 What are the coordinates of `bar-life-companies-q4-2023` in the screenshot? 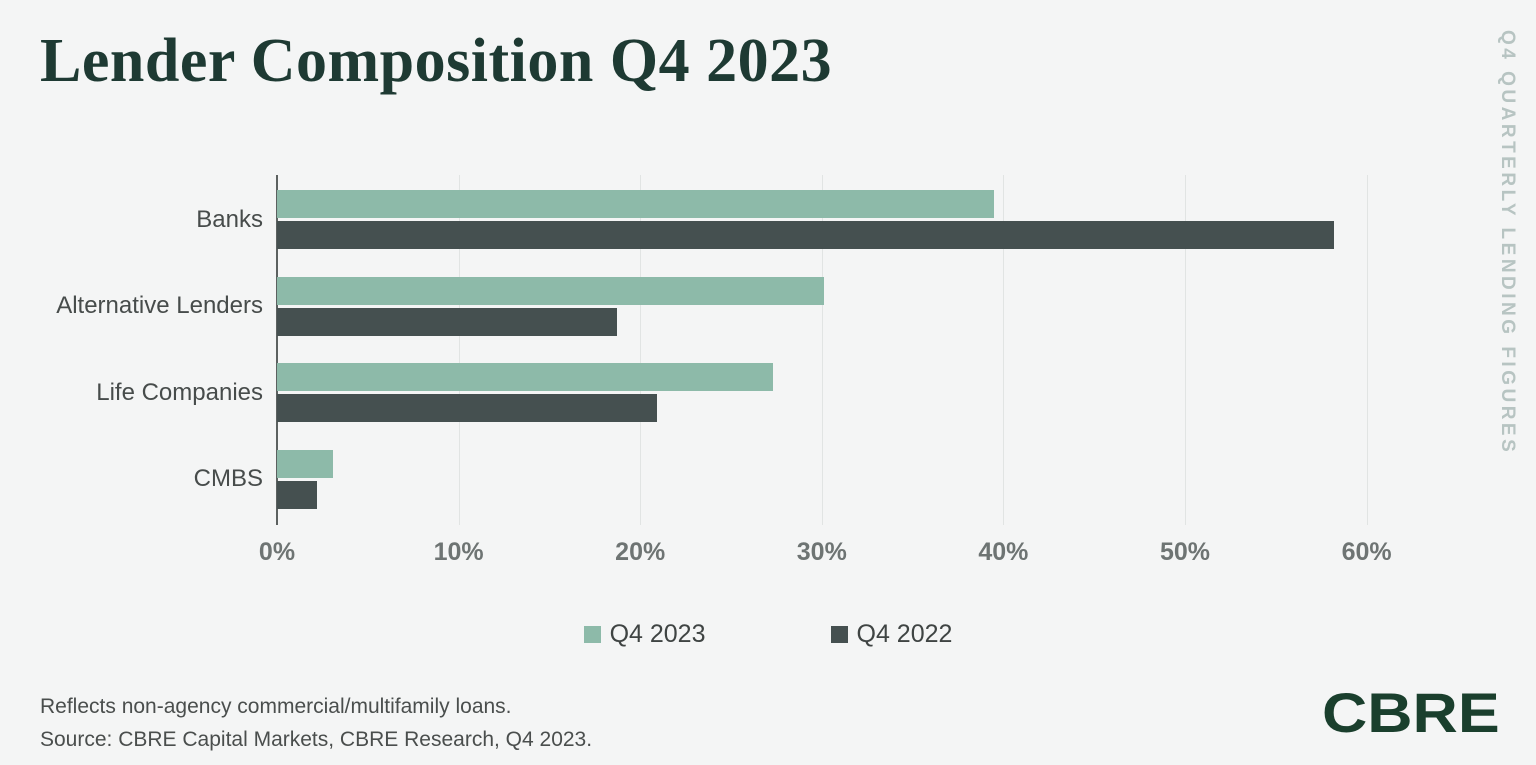 It's located at (525, 377).